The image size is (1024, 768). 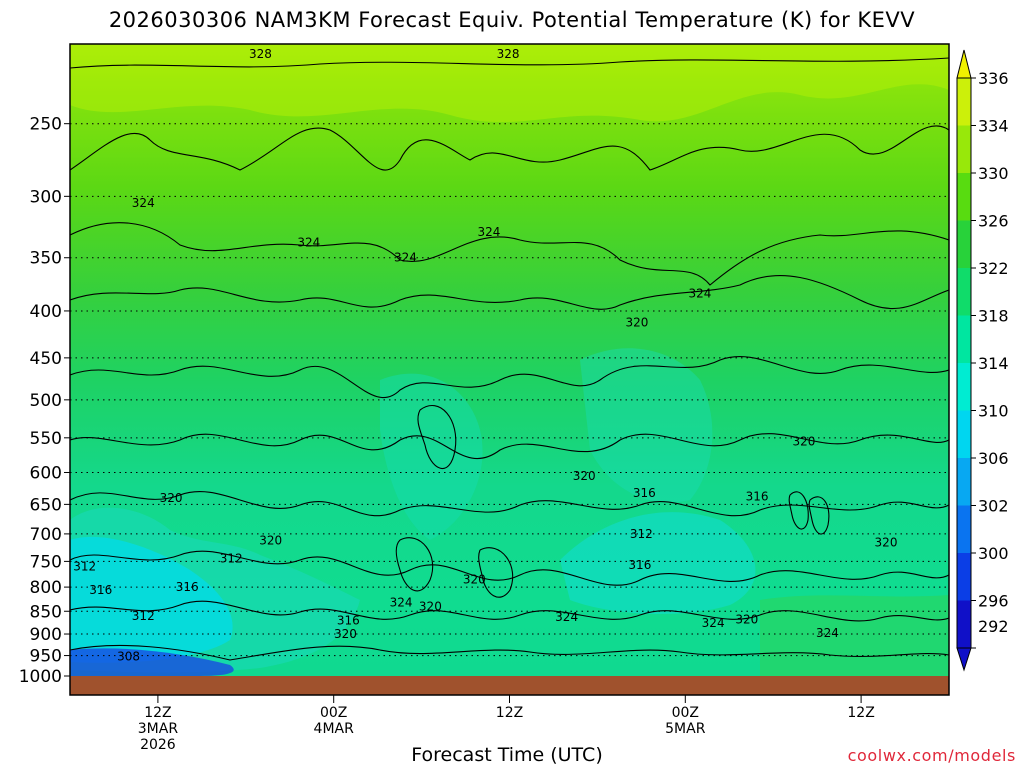 What do you see at coordinates (993, 601) in the screenshot?
I see `colorbar-label: 296` at bounding box center [993, 601].